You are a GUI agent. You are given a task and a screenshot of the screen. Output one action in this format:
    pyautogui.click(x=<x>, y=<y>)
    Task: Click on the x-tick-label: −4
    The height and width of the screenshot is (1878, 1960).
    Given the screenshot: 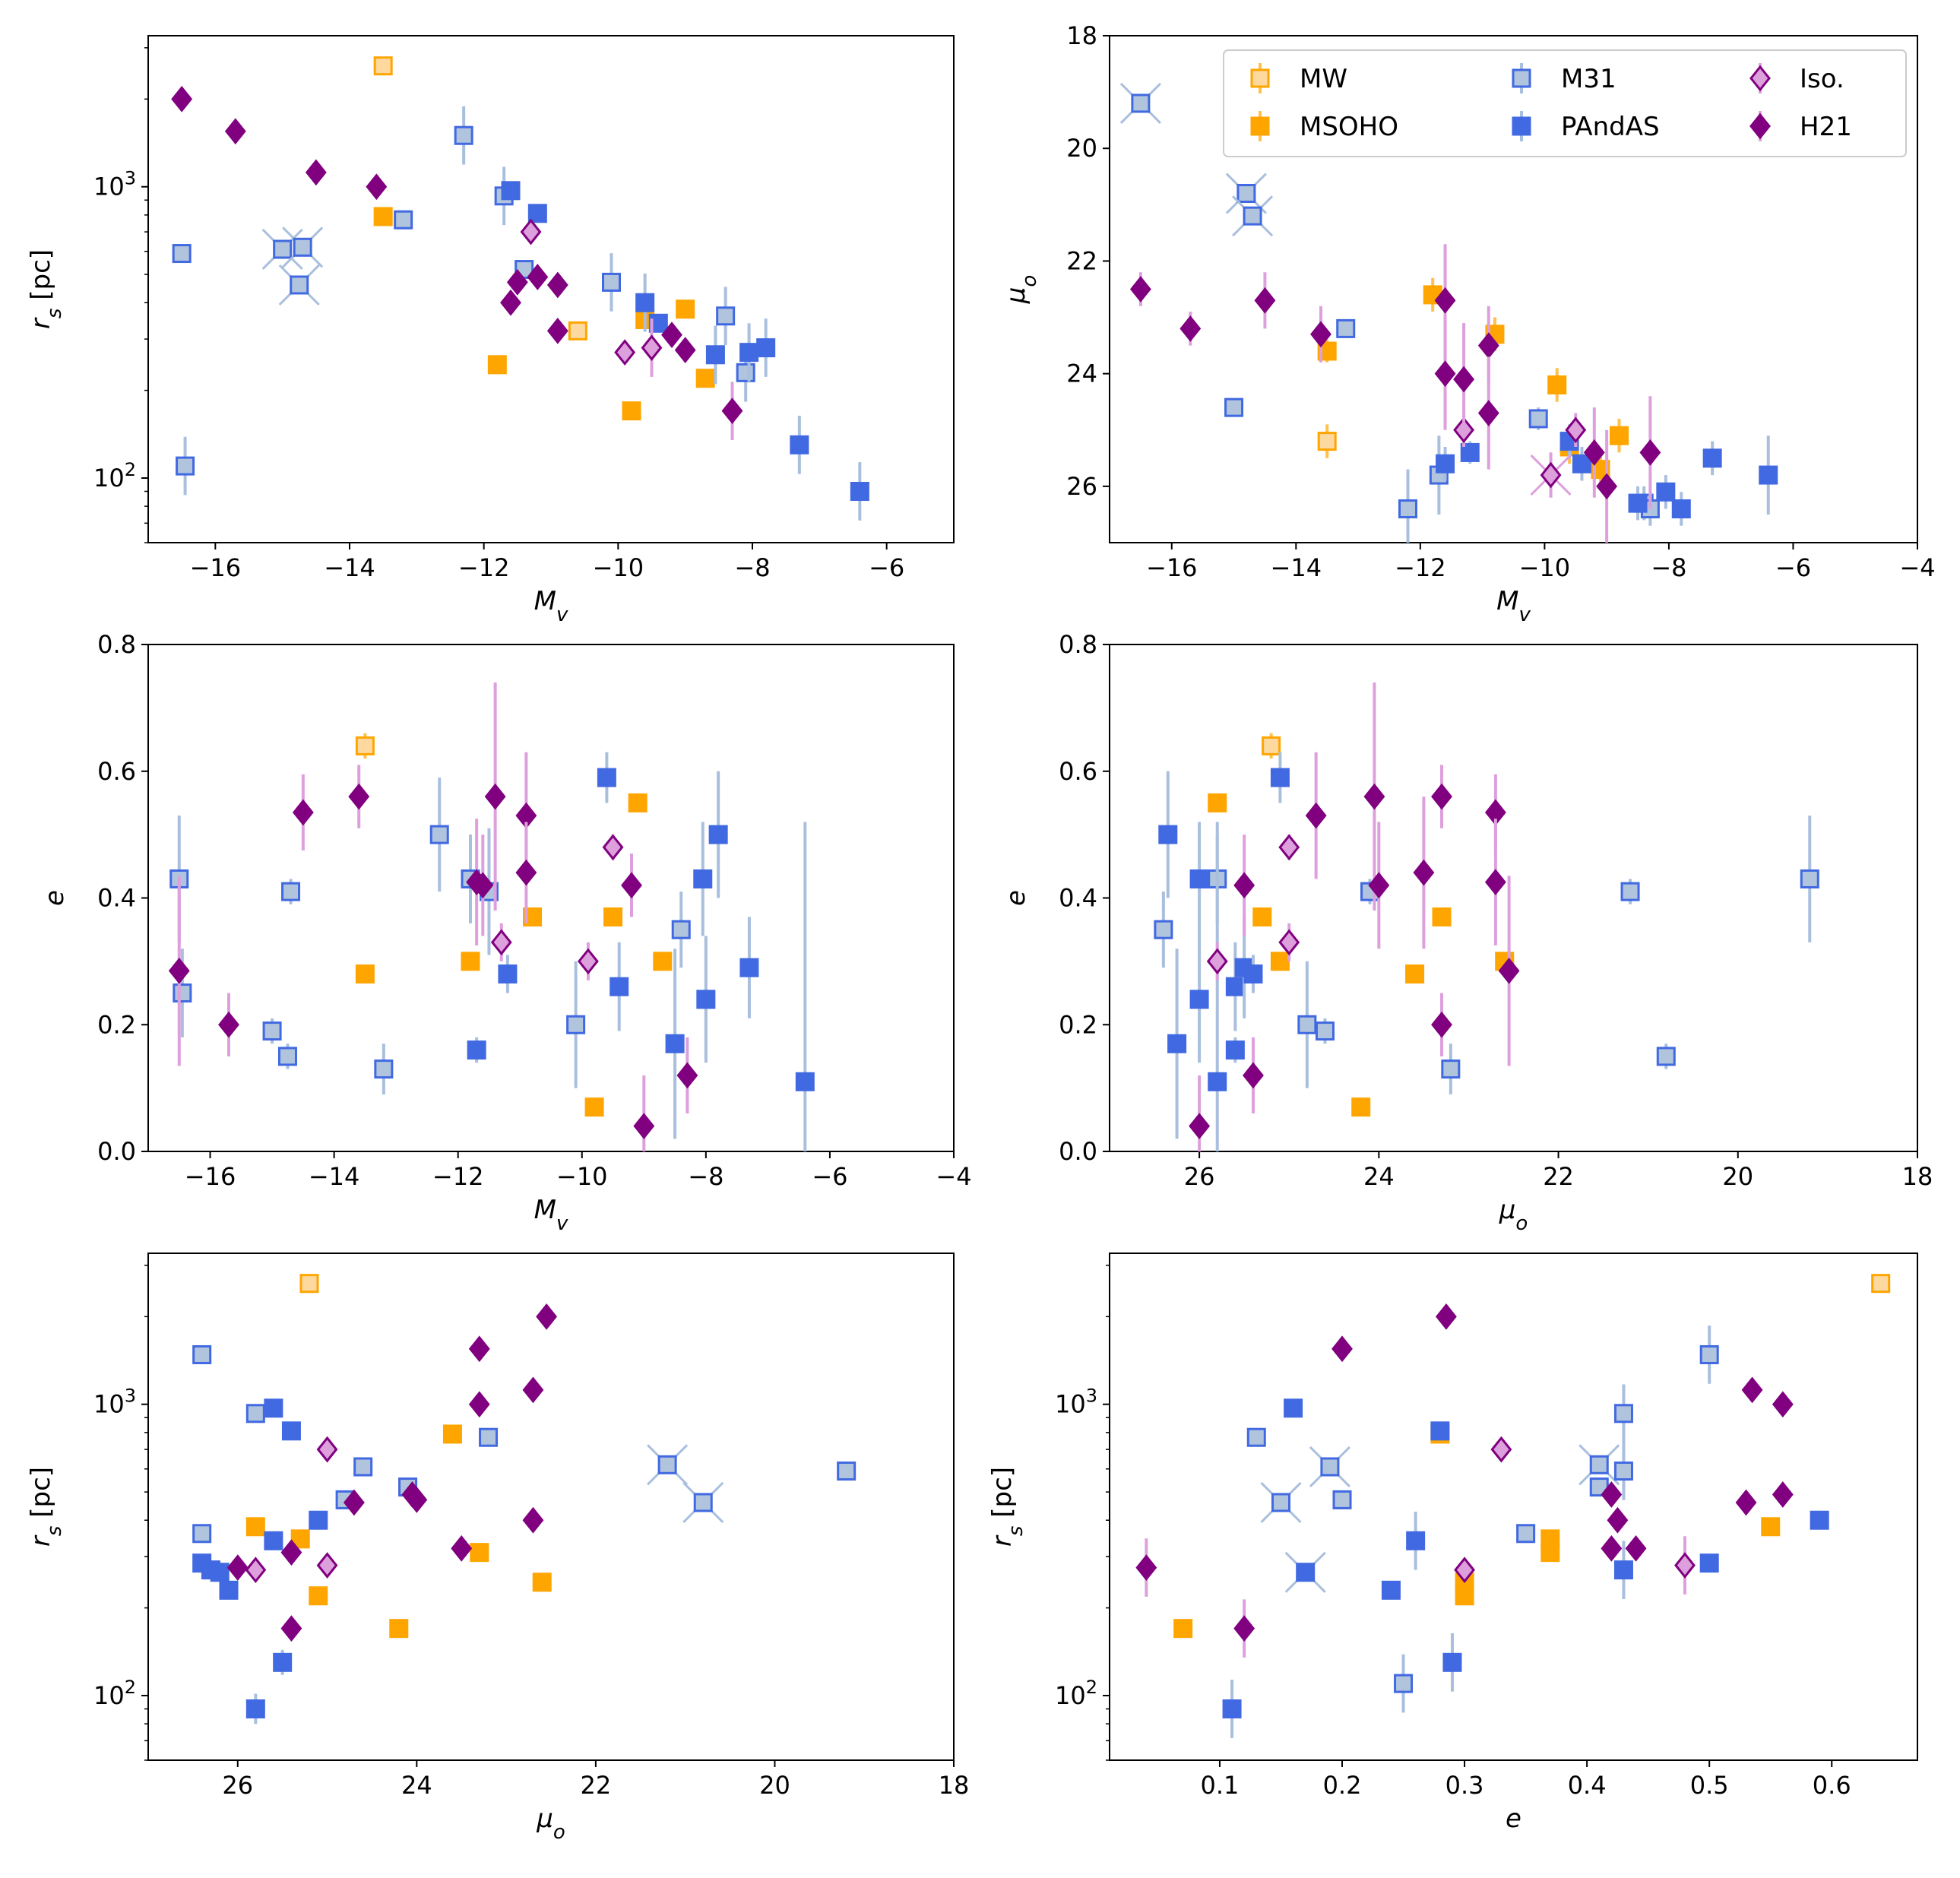 What is the action you would take?
    pyautogui.click(x=1917, y=567)
    